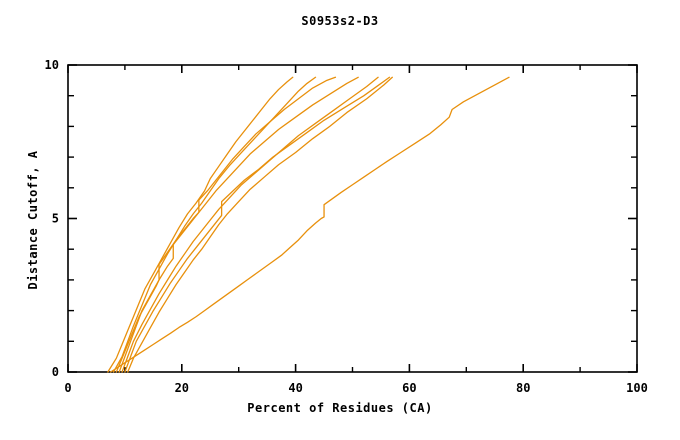 This screenshot has height=440, width=680. I want to click on x-axis-label: Percent of Residues (CA), so click(340, 408).